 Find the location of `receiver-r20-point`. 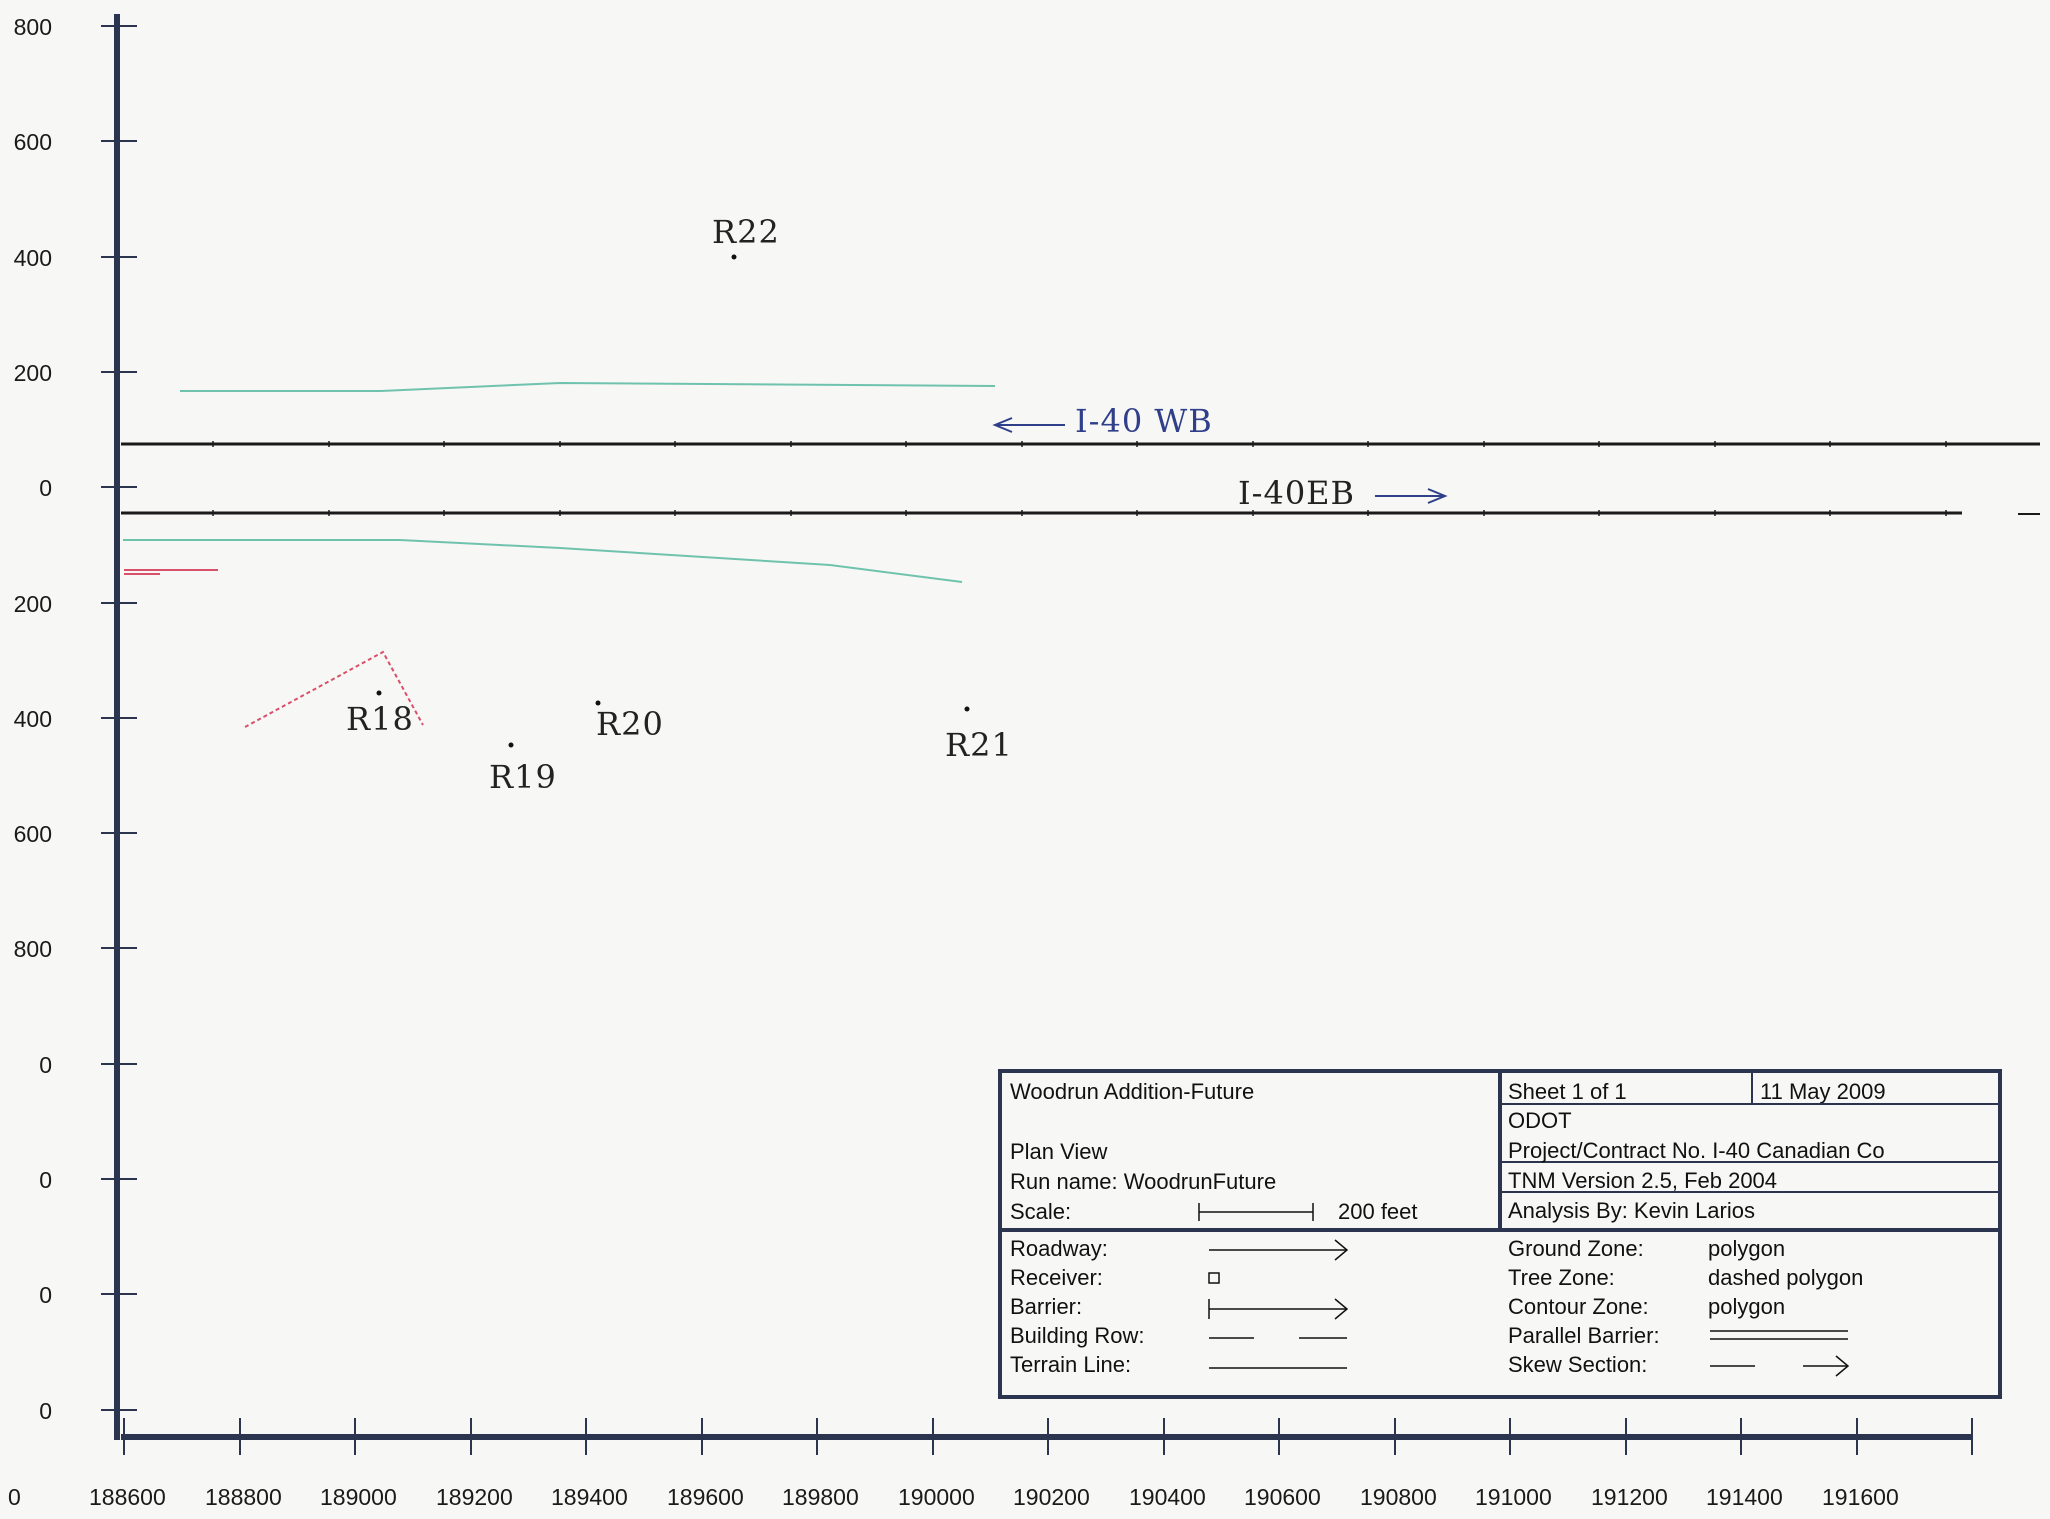

receiver-r20-point is located at coordinates (598, 703).